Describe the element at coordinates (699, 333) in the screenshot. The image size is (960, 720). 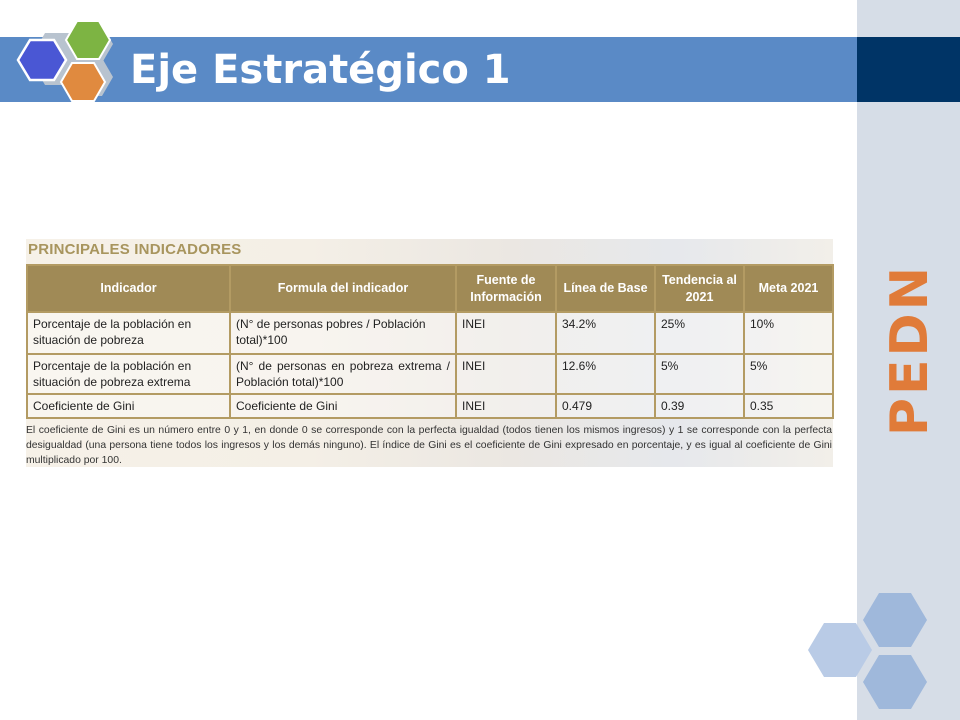
I see `table-cell: 25%` at that location.